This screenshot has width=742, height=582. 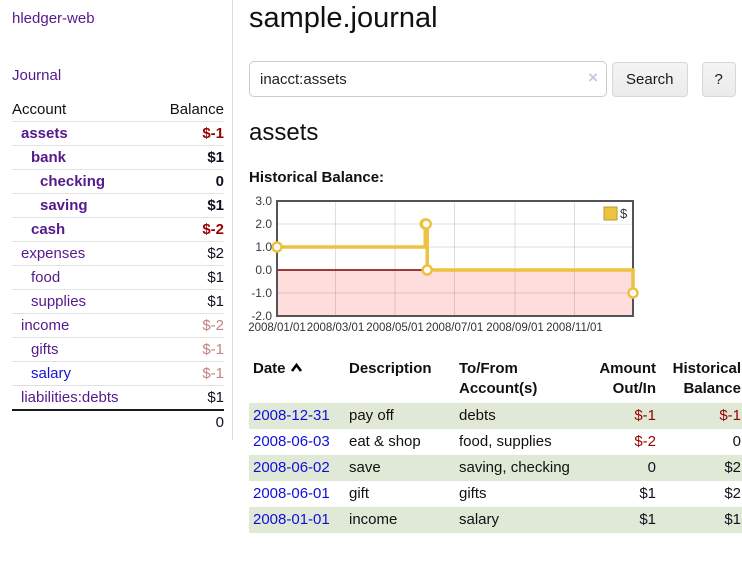 I want to click on account-row: assets $-1, so click(x=118, y=133).